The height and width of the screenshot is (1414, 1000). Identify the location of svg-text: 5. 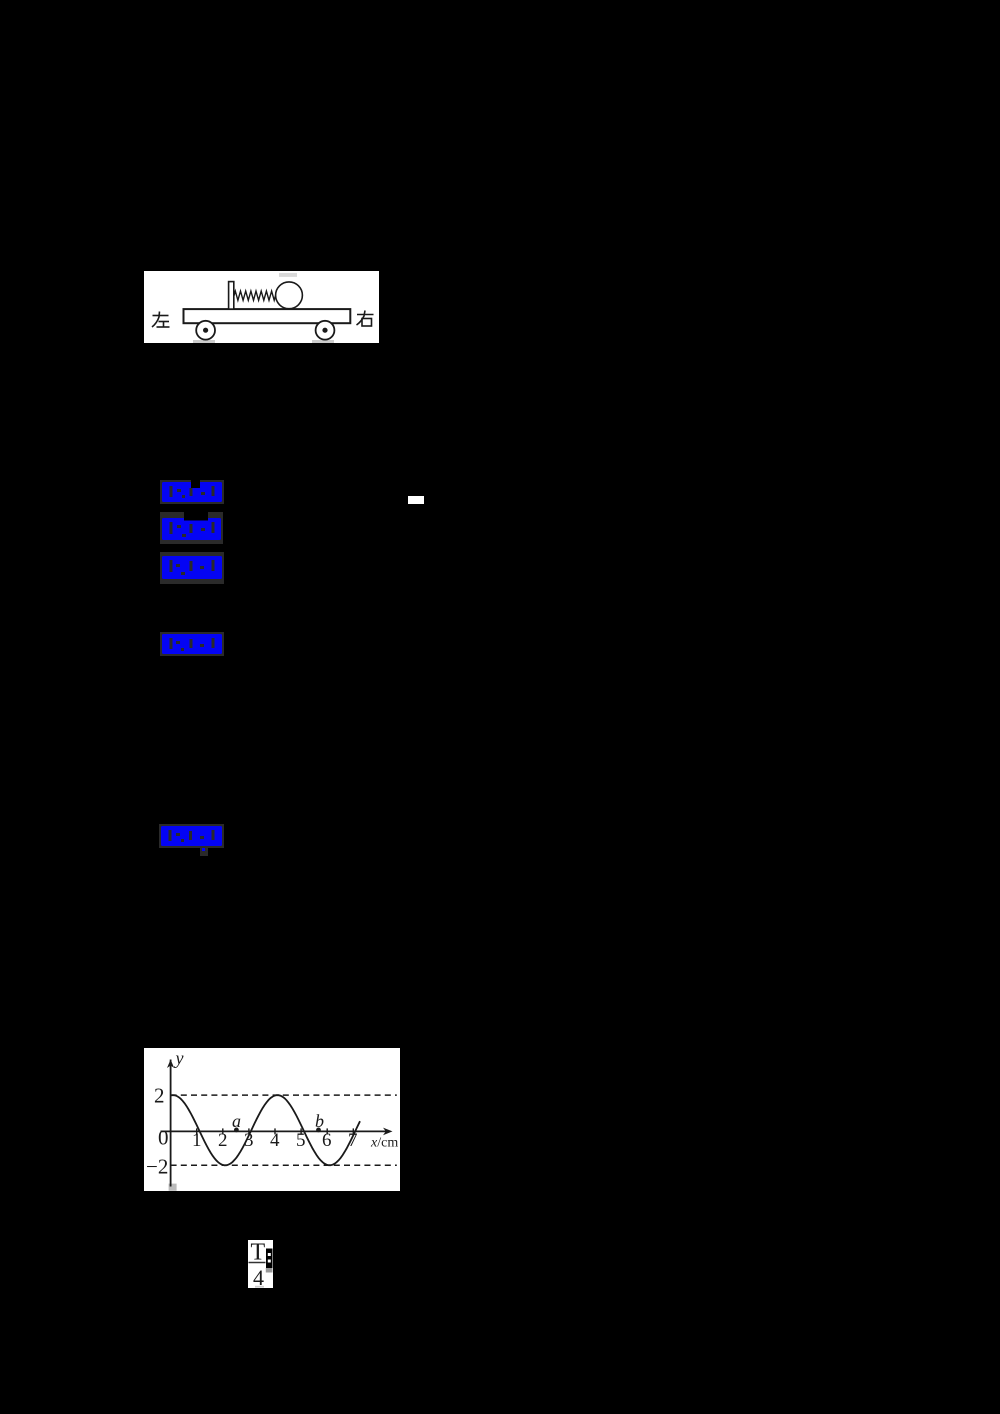
(301, 1140).